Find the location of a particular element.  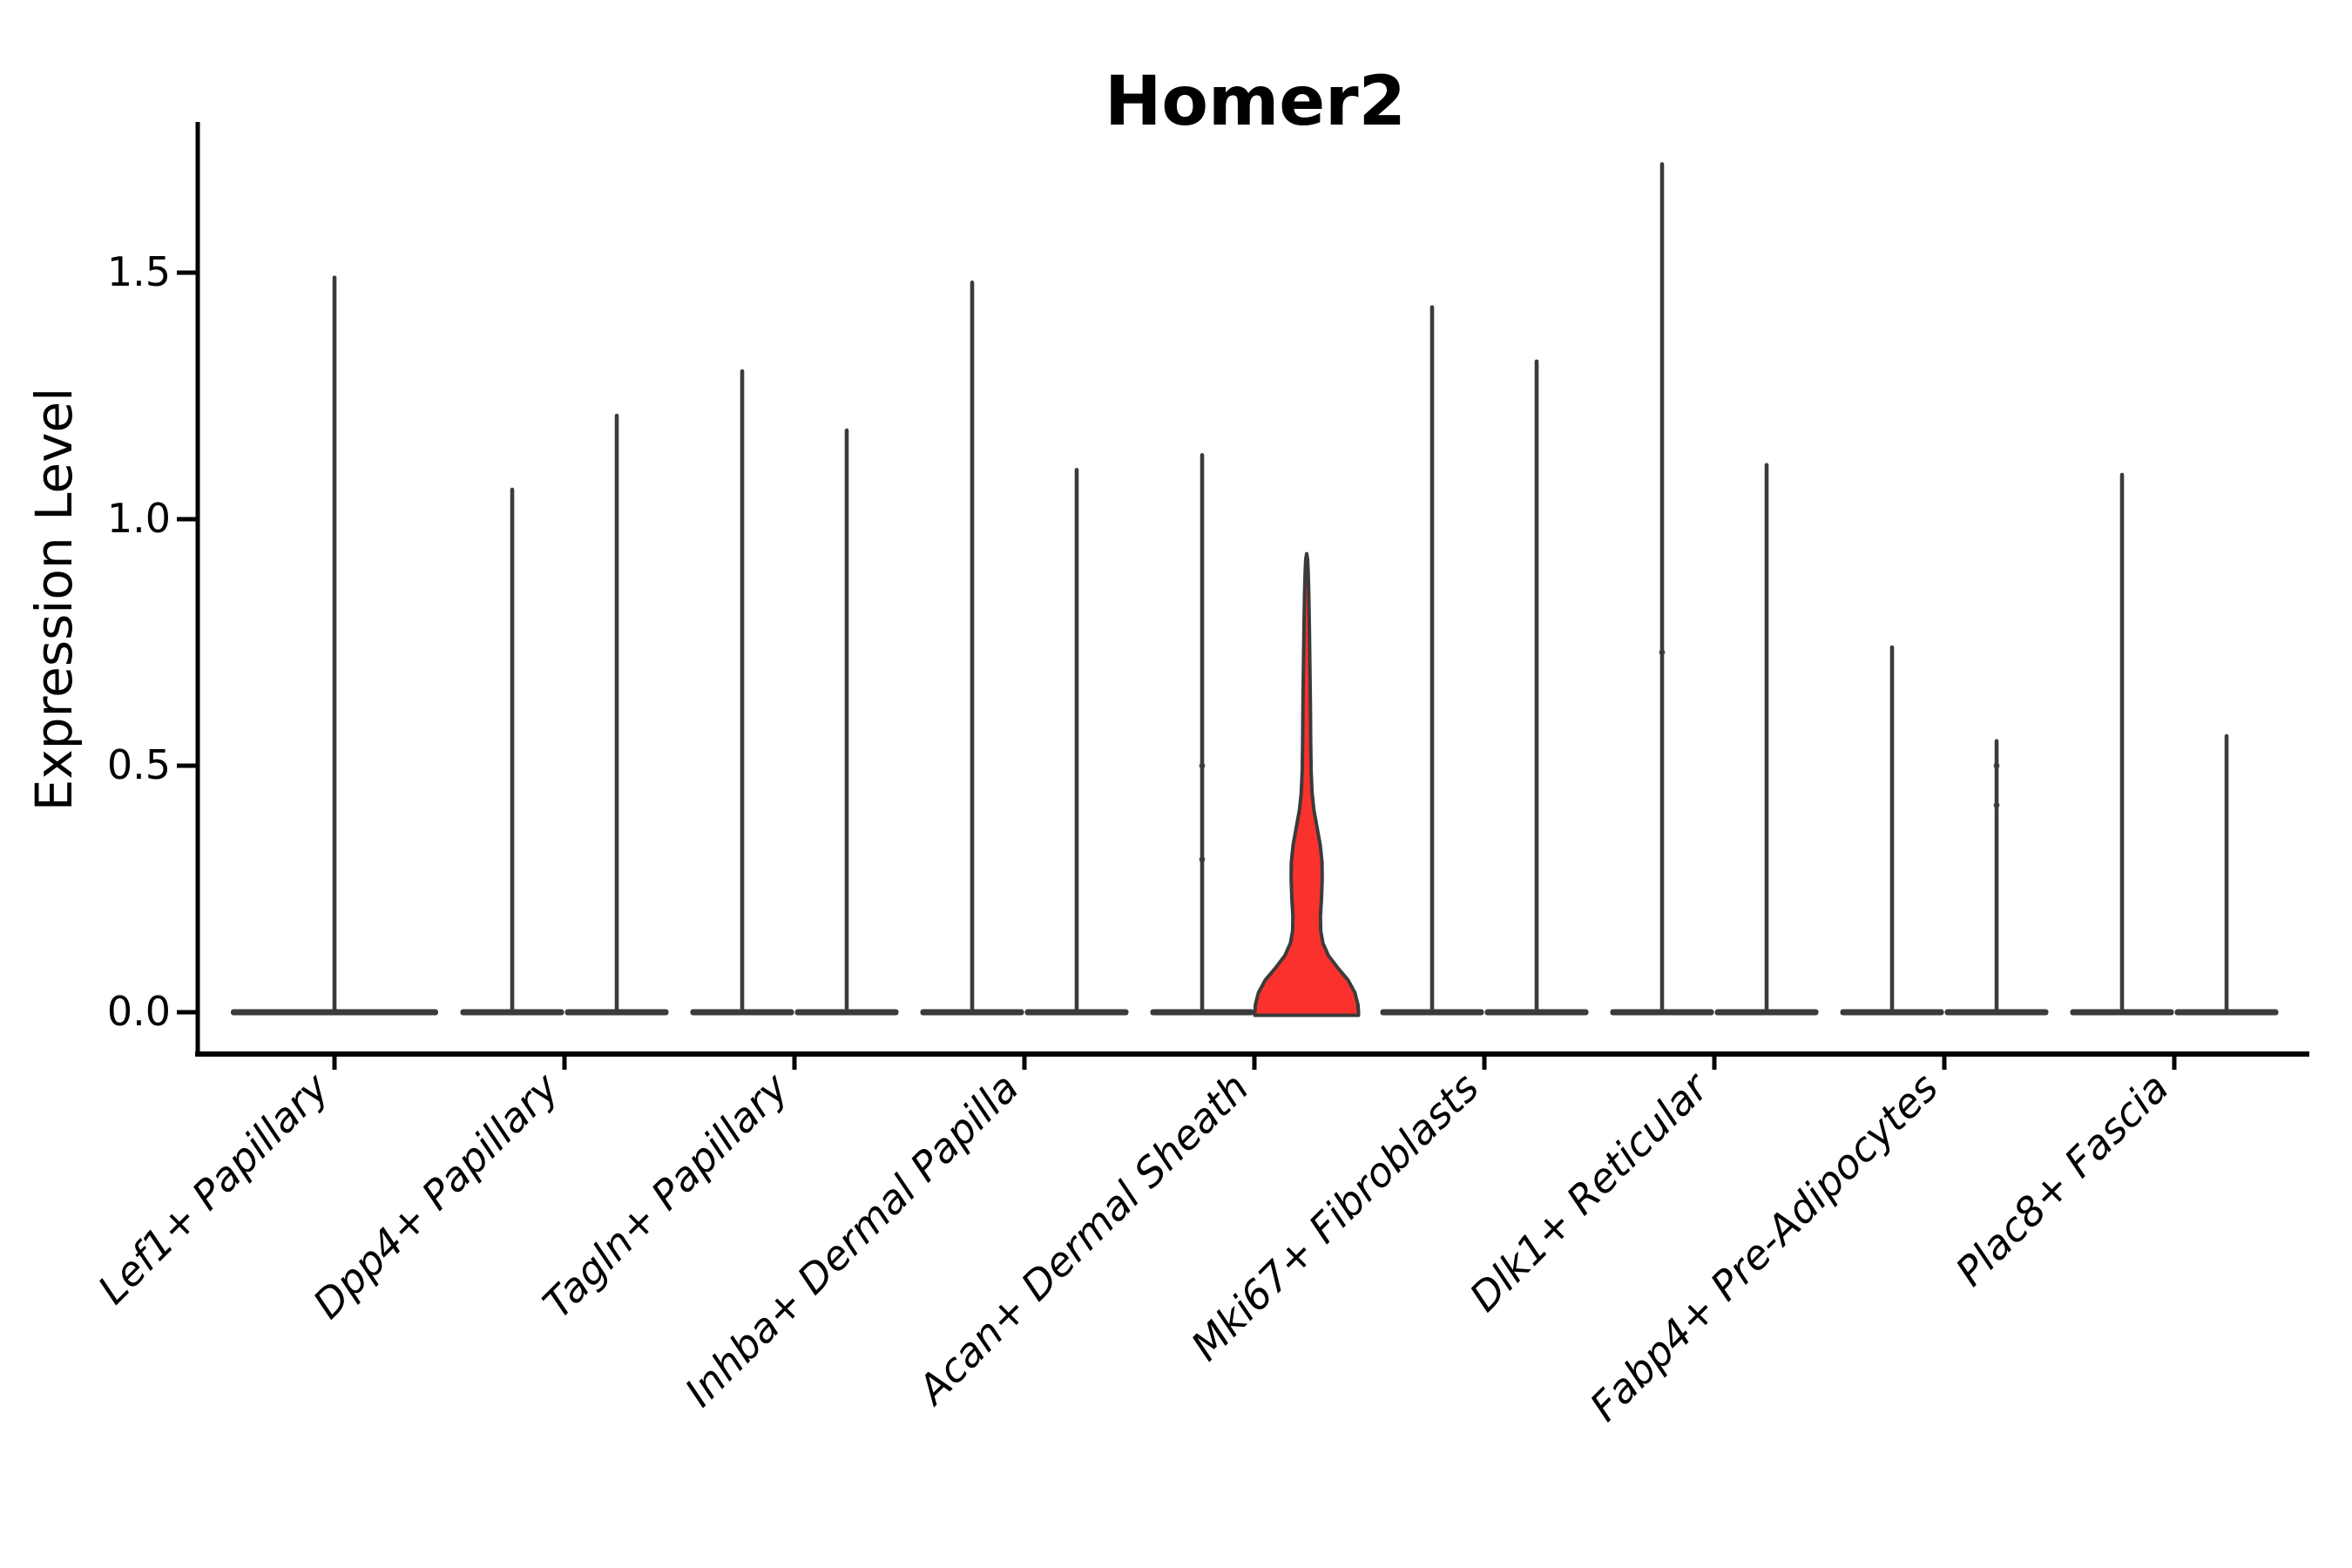

y-tick-label: 1.5 is located at coordinates (138, 271).